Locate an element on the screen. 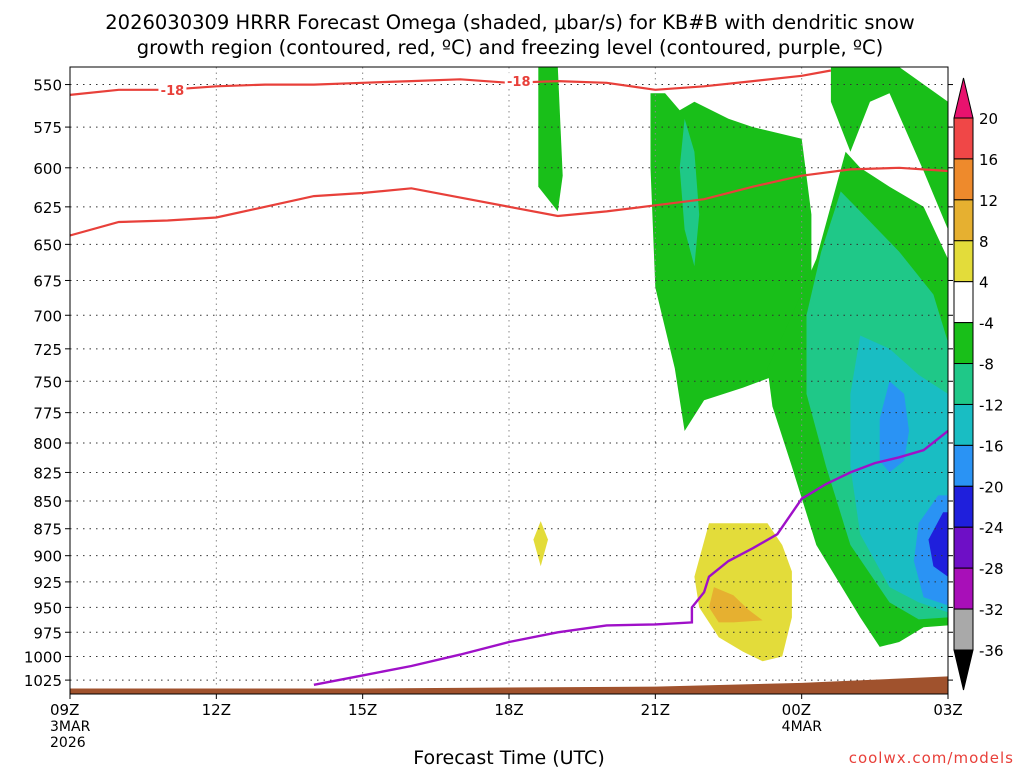 This screenshot has width=1024, height=768. y-tick-label: 900 is located at coordinates (47, 557).